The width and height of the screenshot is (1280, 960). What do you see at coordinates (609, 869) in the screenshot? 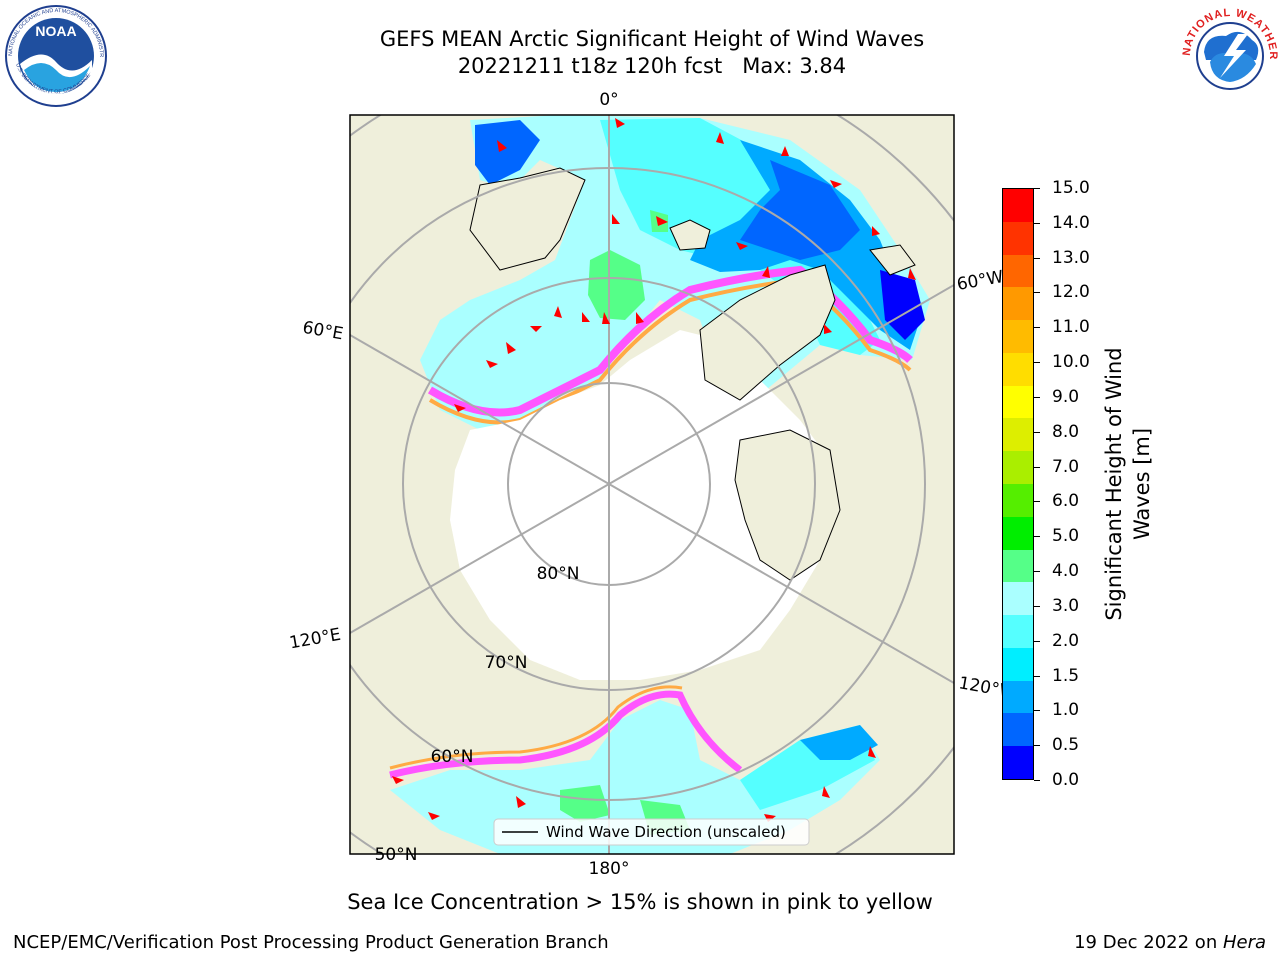
I see `lon-label-180: 180°` at bounding box center [609, 869].